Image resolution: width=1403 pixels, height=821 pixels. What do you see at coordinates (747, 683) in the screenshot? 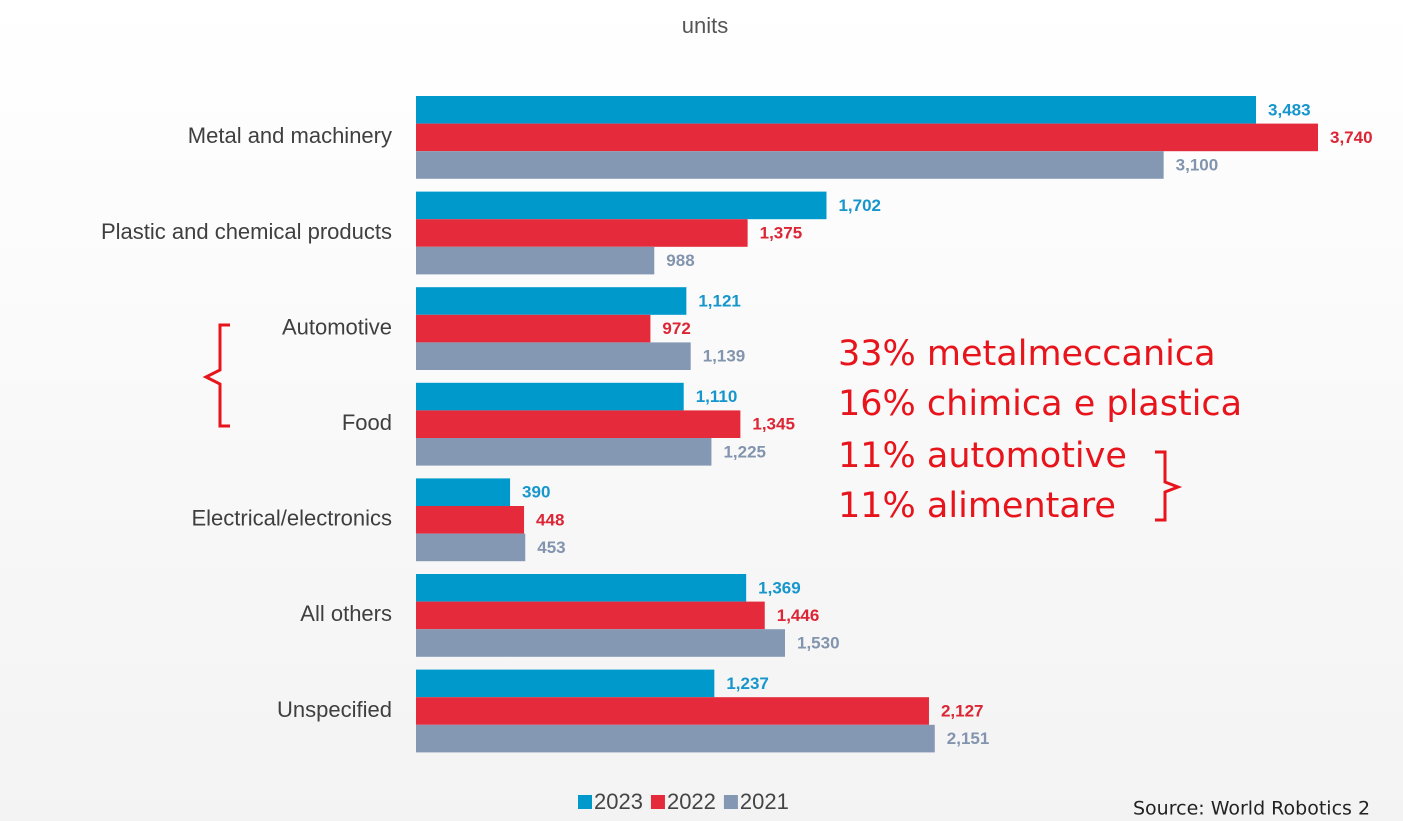
I see `data-label: 1,237` at bounding box center [747, 683].